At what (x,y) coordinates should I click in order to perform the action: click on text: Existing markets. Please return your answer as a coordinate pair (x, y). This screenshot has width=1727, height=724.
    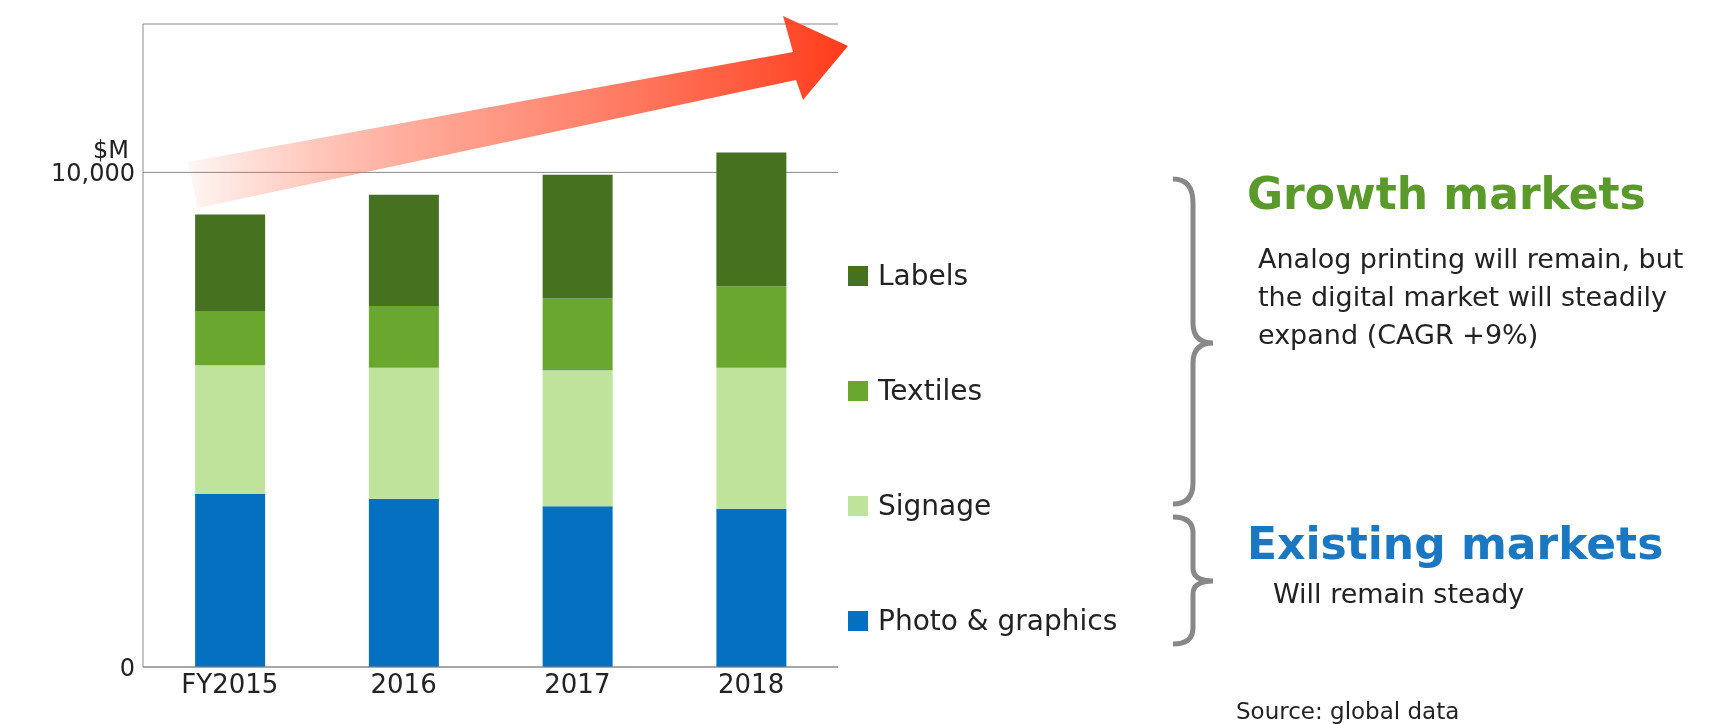
    Looking at the image, I should click on (1455, 543).